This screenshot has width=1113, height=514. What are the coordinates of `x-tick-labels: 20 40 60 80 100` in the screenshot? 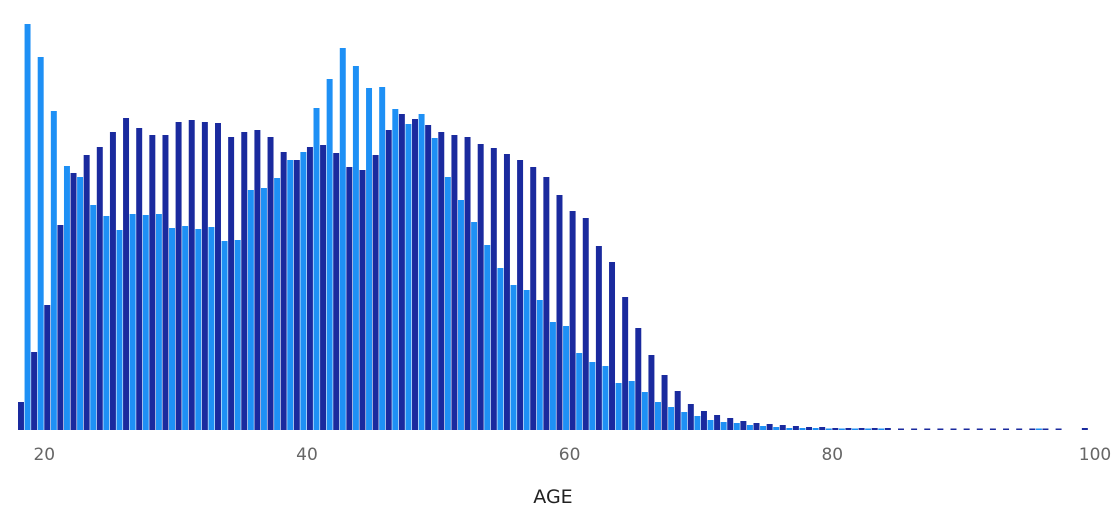 It's located at (572, 455).